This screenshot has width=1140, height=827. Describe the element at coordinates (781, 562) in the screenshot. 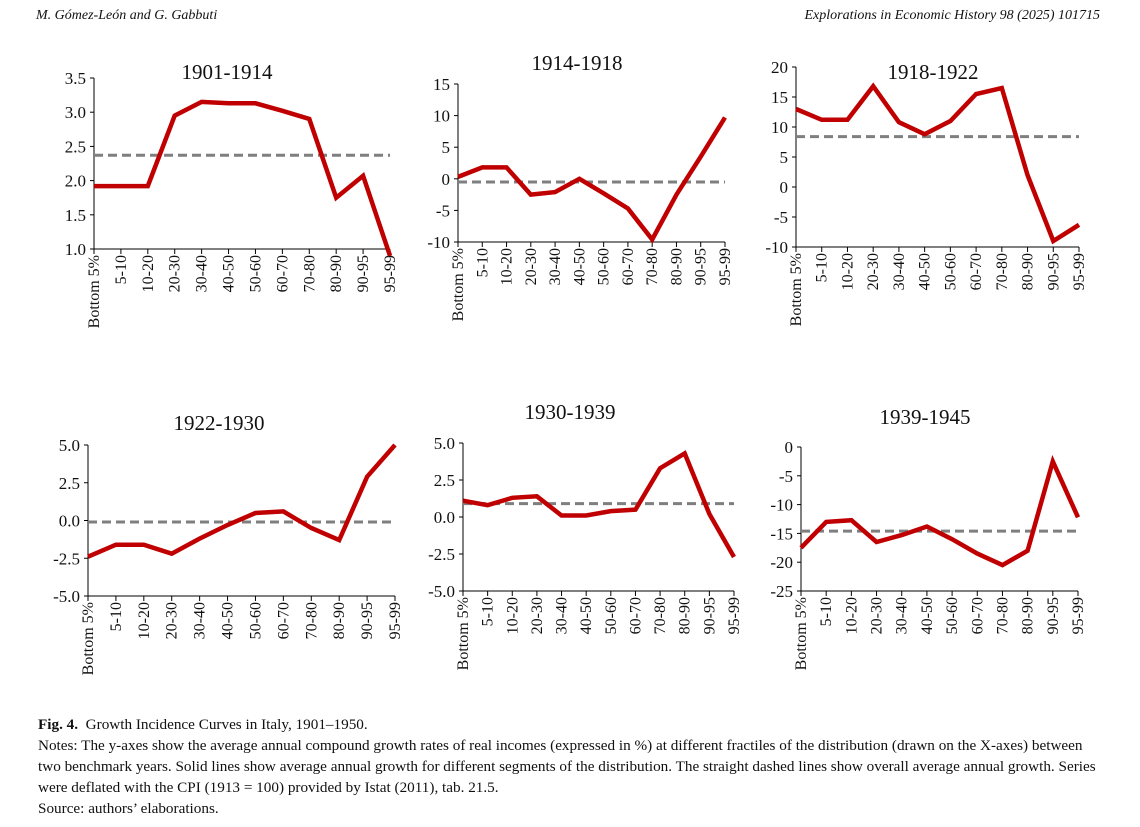

I see `y-tick-label: -20` at that location.